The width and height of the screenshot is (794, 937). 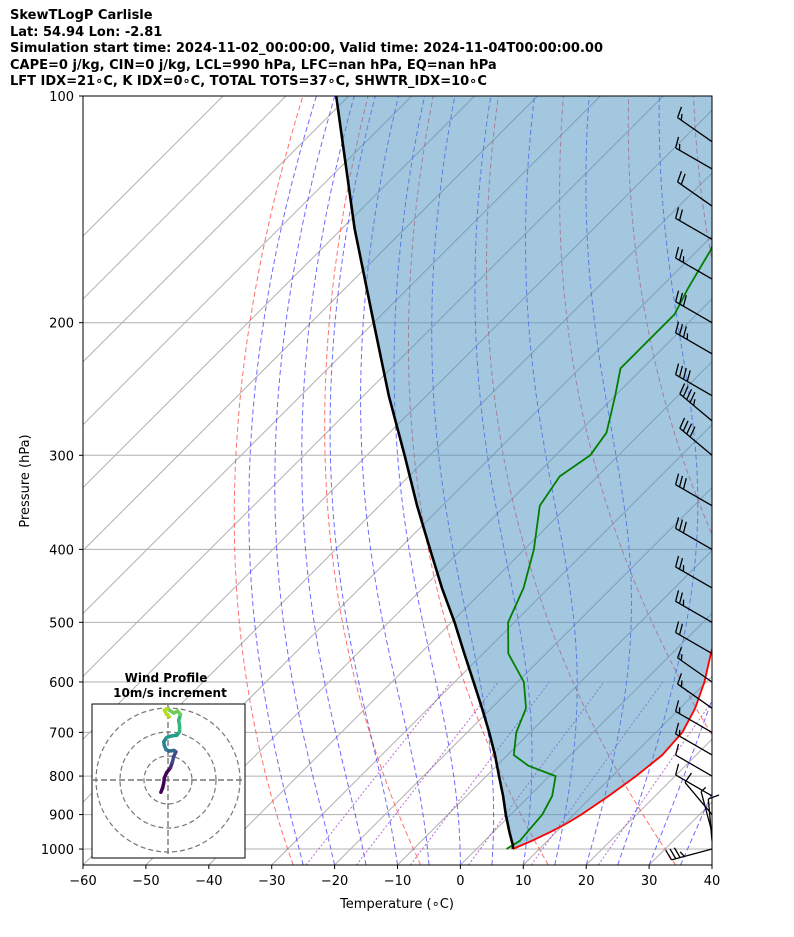 I want to click on wind-barbs, so click(x=692, y=483).